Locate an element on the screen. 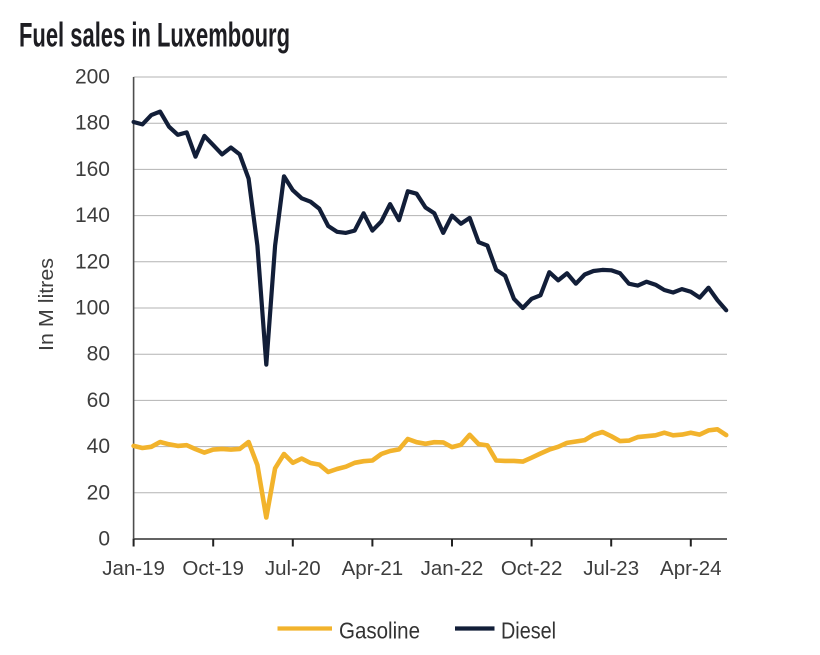  svg-text: Gasoline is located at coordinates (379, 631).